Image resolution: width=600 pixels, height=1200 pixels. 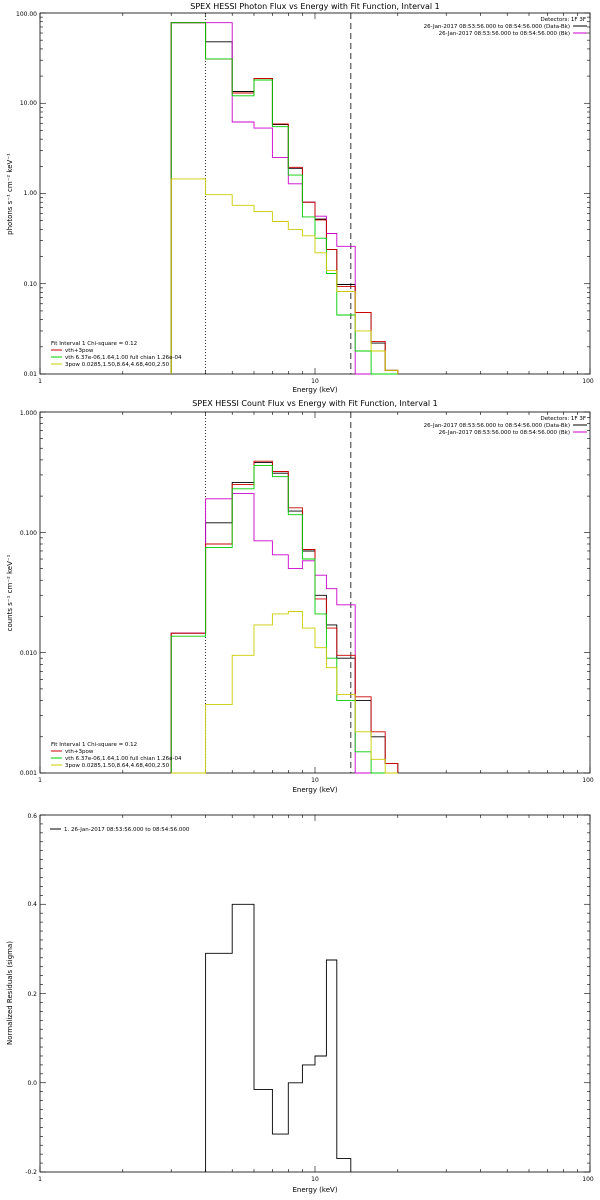 I want to click on count-legend-fit-2: vth+3pow, so click(x=79, y=752).